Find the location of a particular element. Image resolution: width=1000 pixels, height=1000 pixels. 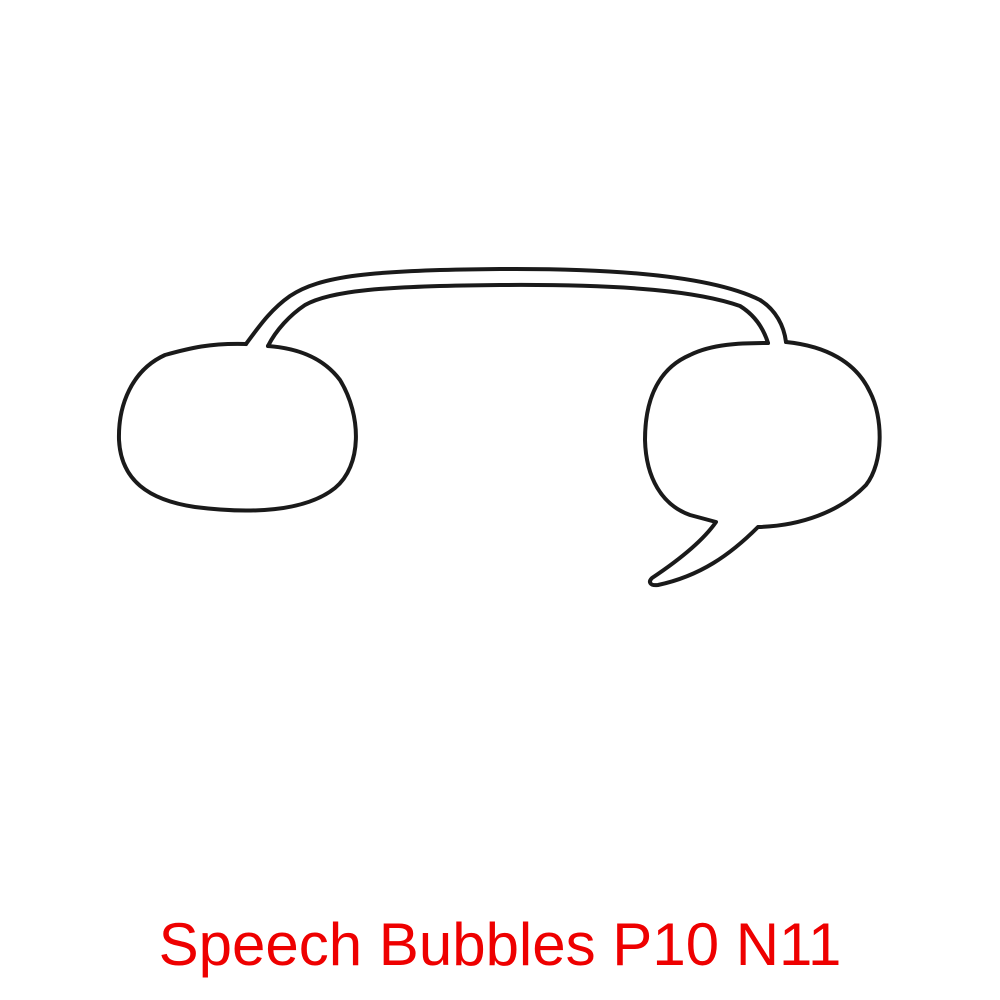

left-speech-bubble is located at coordinates (237, 427).